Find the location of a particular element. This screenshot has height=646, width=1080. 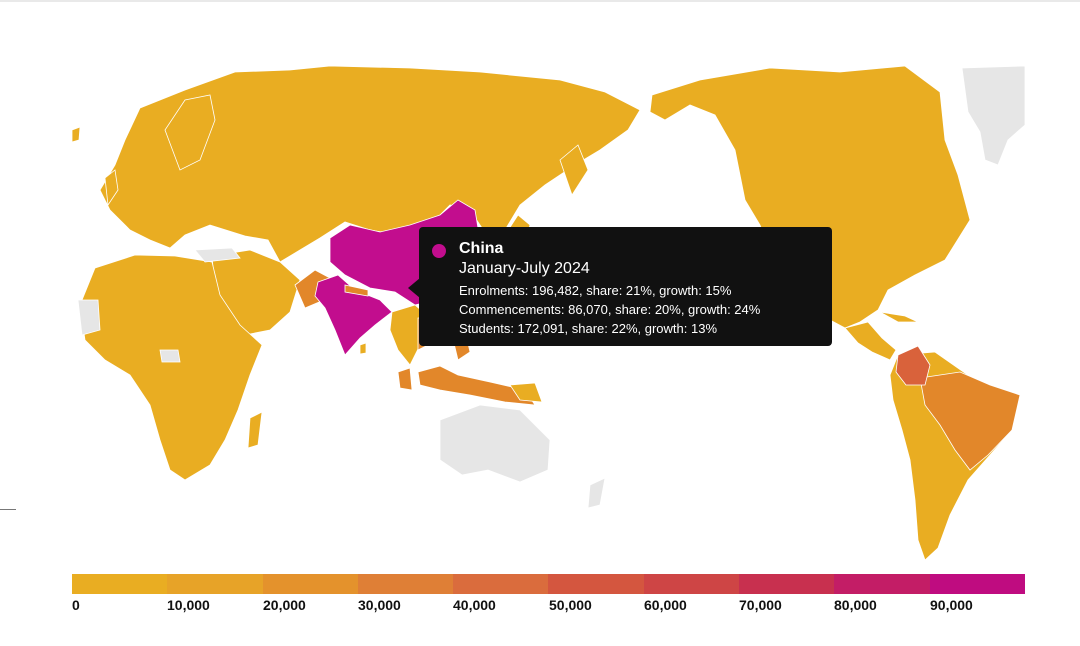

legend-label: 30,000 is located at coordinates (379, 605).